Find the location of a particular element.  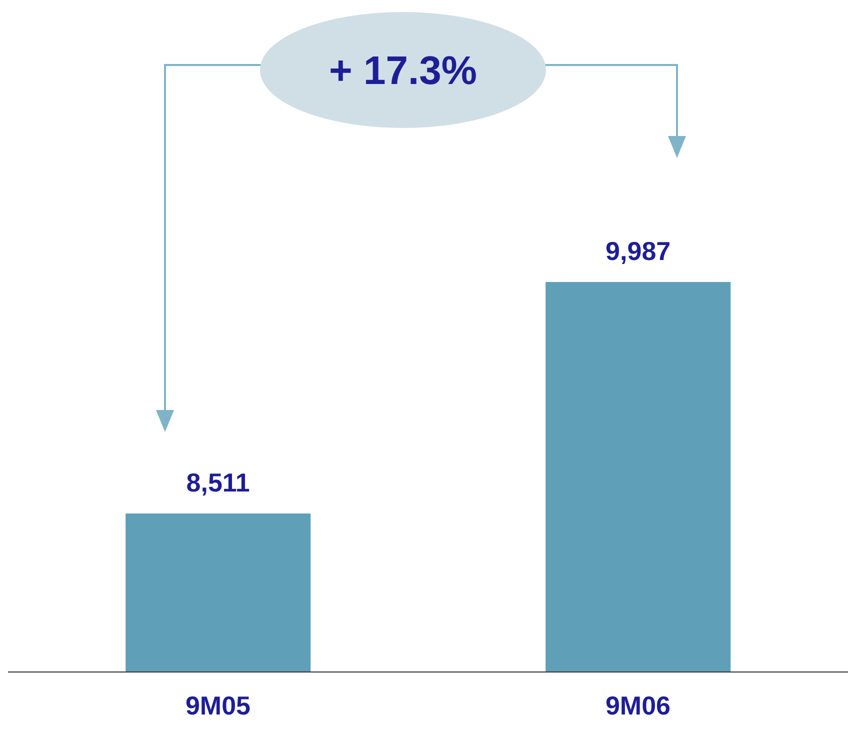

x-tick-label: 9M05 is located at coordinates (218, 705).